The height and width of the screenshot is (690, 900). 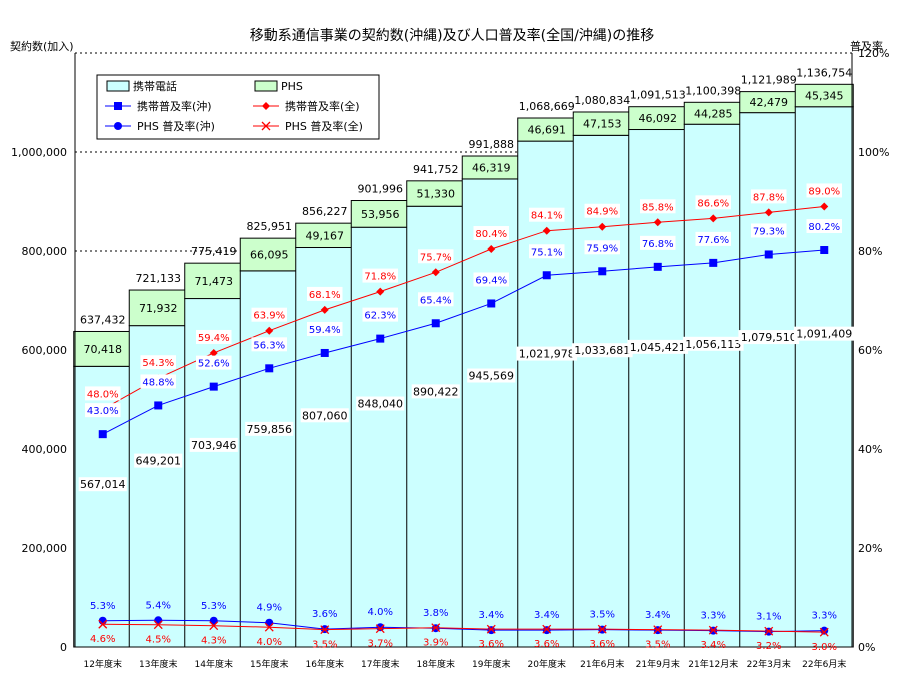 I want to click on rate-label: 87.8%, so click(x=769, y=197).